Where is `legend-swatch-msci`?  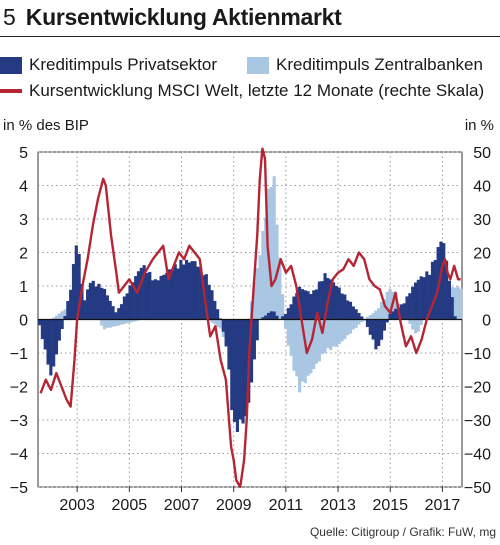
legend-swatch-msci is located at coordinates (11, 91).